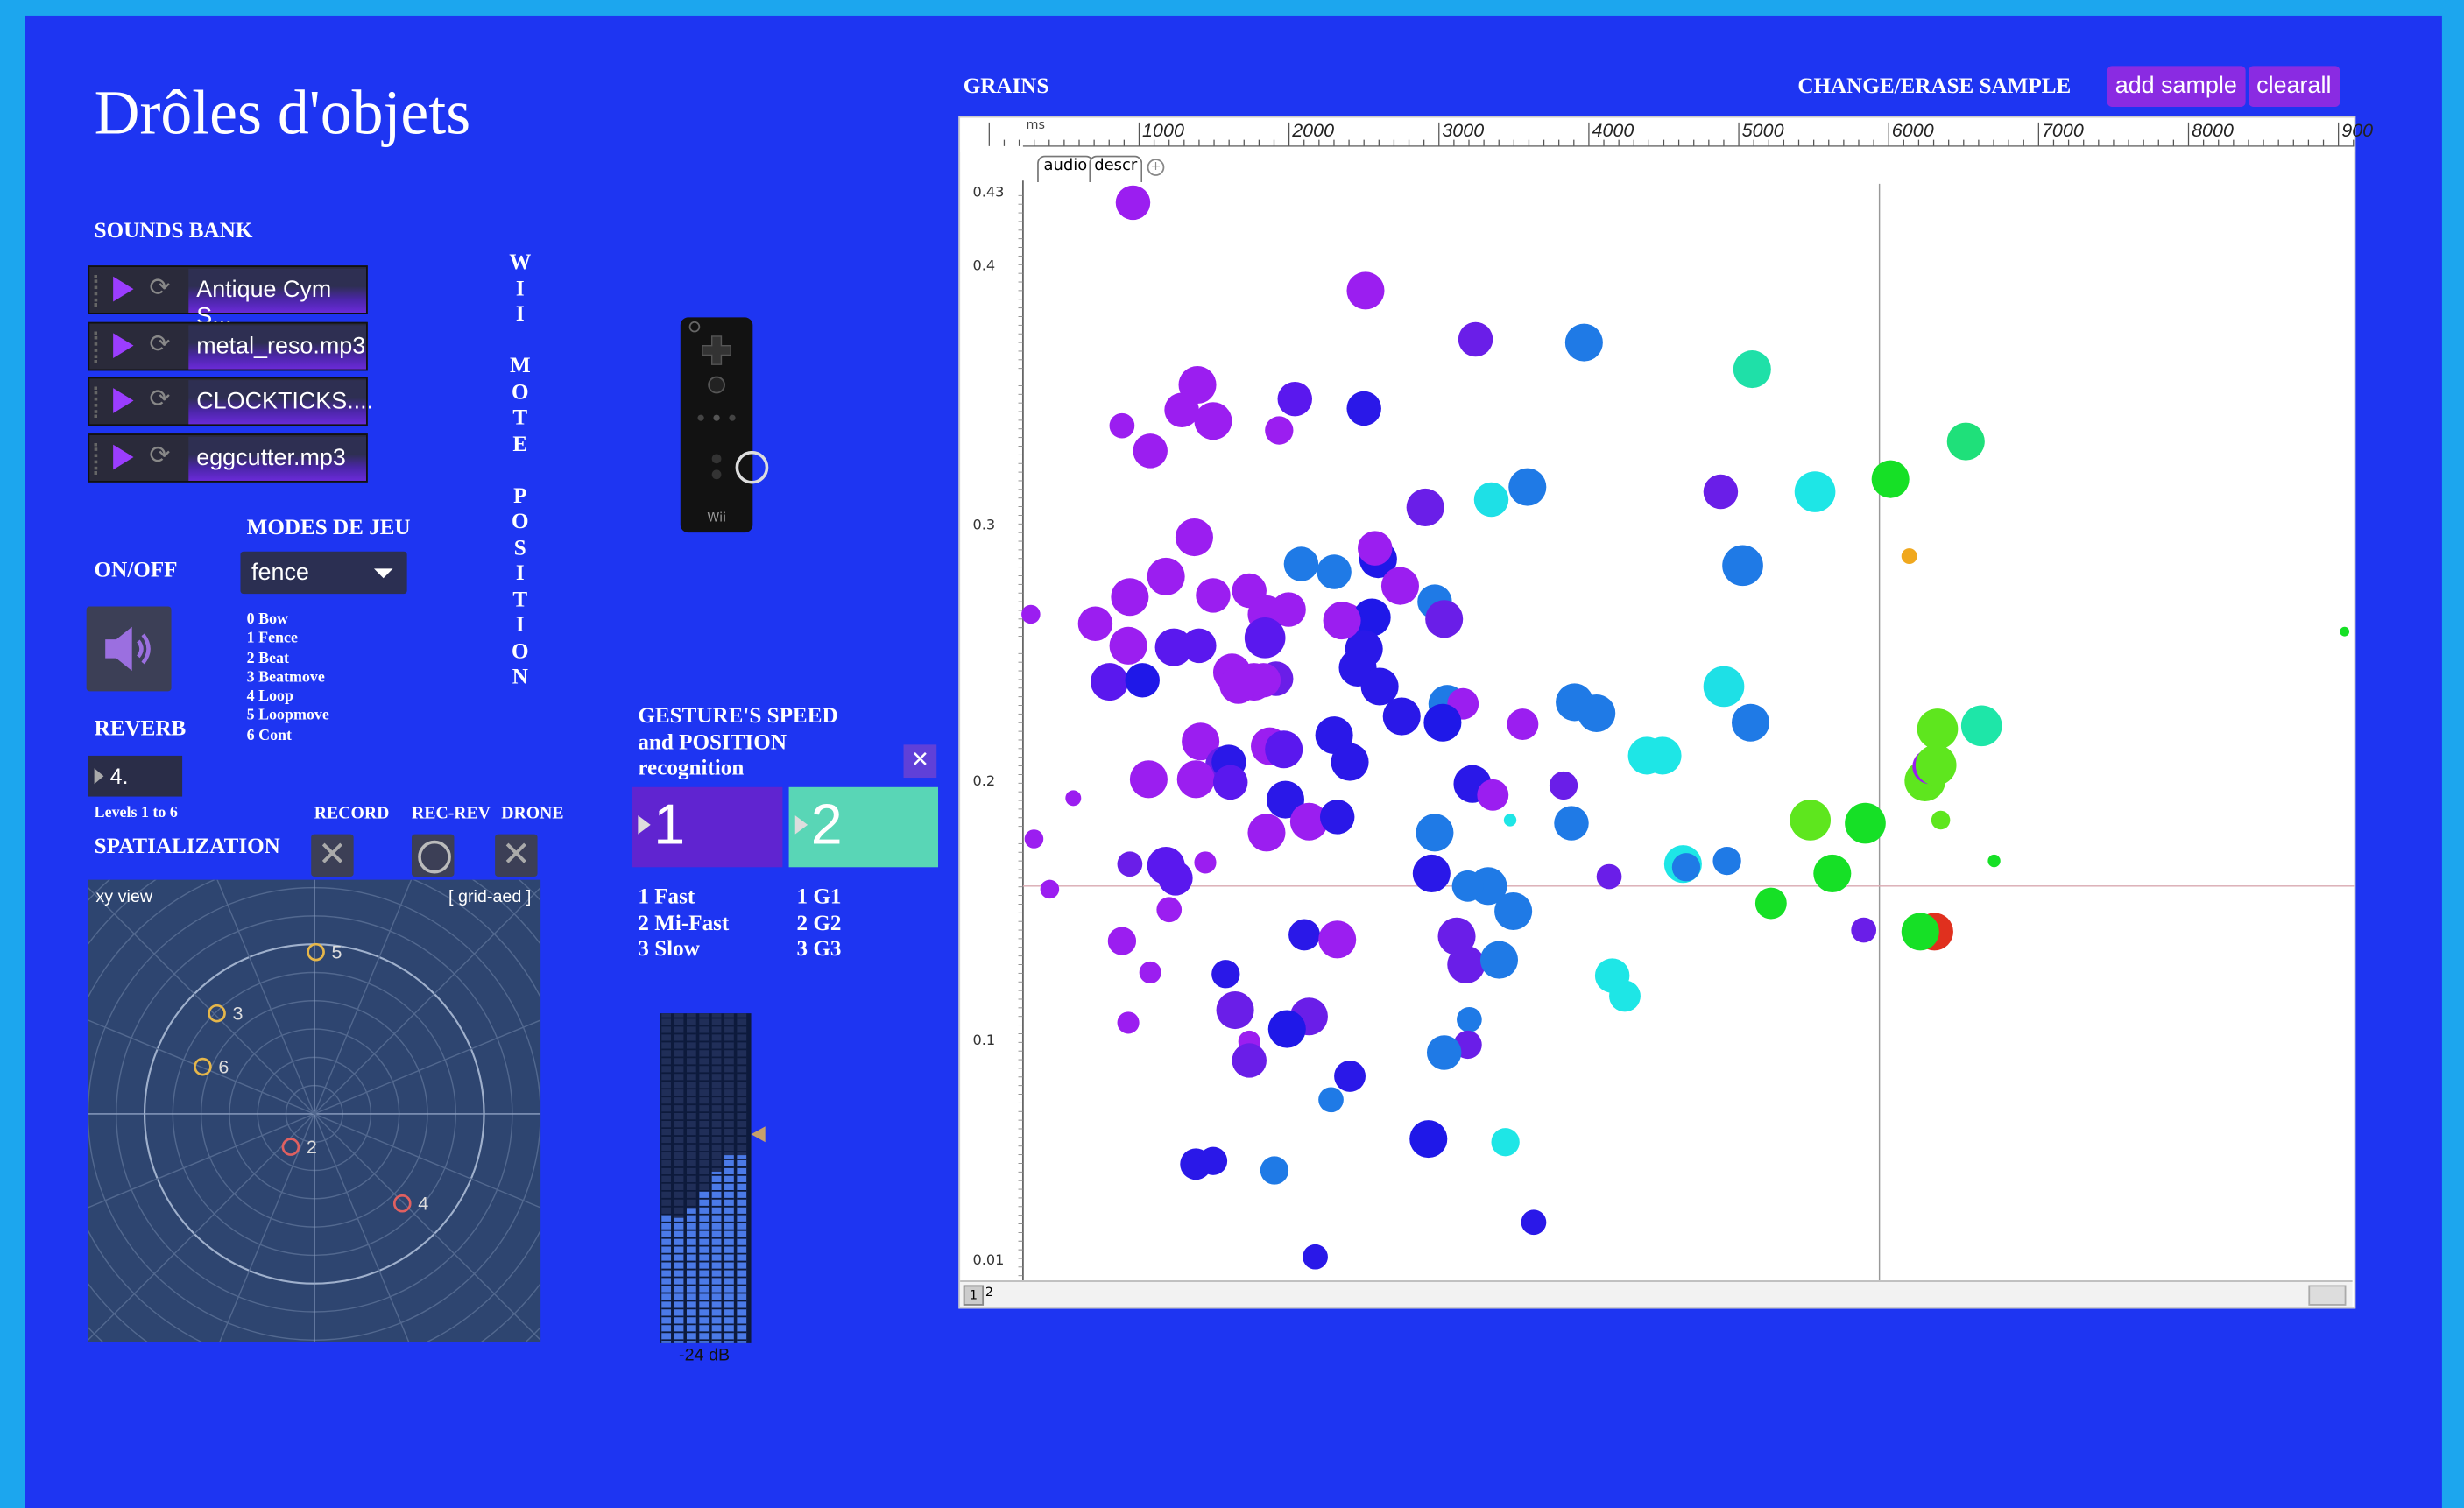  What do you see at coordinates (323, 573) in the screenshot?
I see `mode-select: fence` at bounding box center [323, 573].